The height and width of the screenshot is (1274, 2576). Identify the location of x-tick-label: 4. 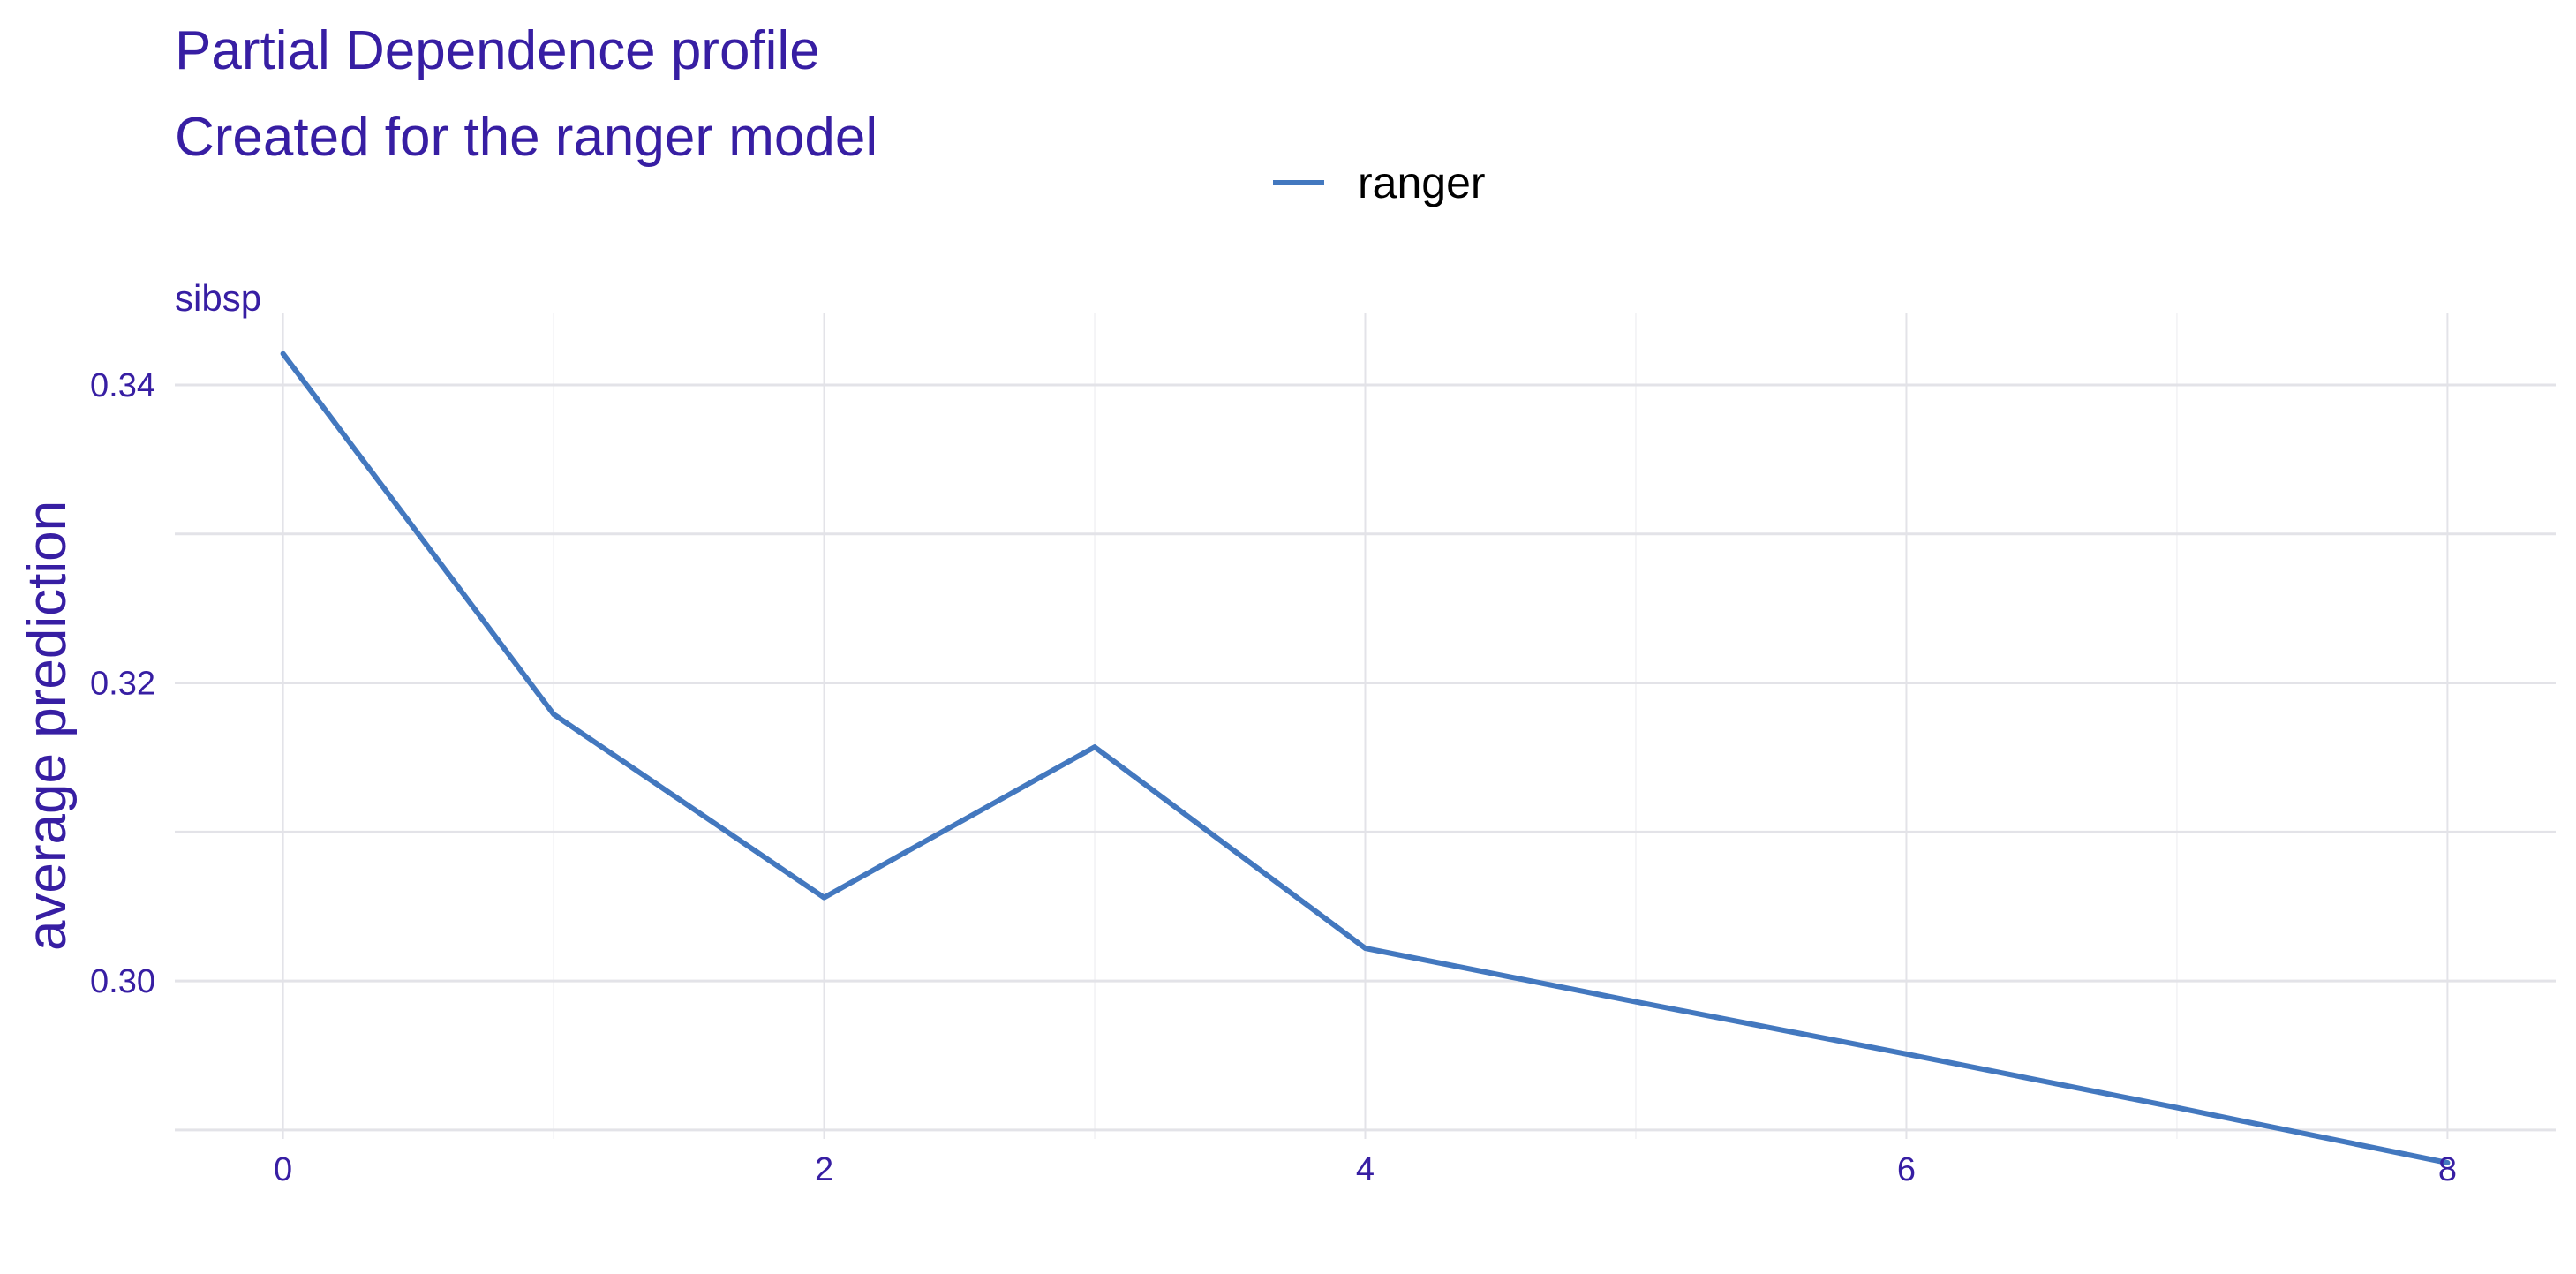
(1366, 1169).